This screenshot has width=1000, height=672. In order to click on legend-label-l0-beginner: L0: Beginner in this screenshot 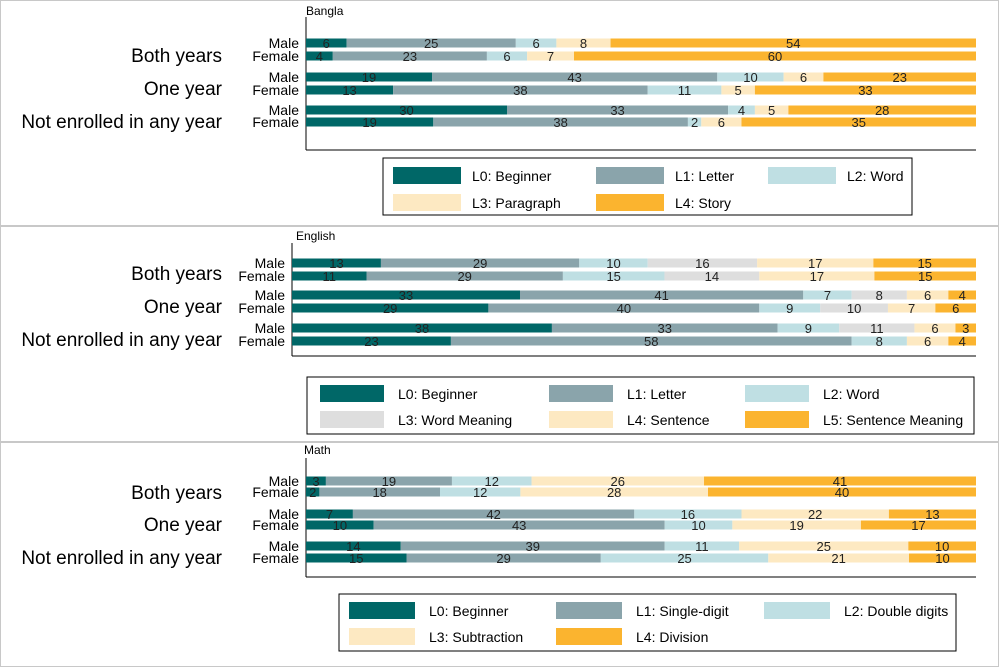, I will do `click(512, 176)`.